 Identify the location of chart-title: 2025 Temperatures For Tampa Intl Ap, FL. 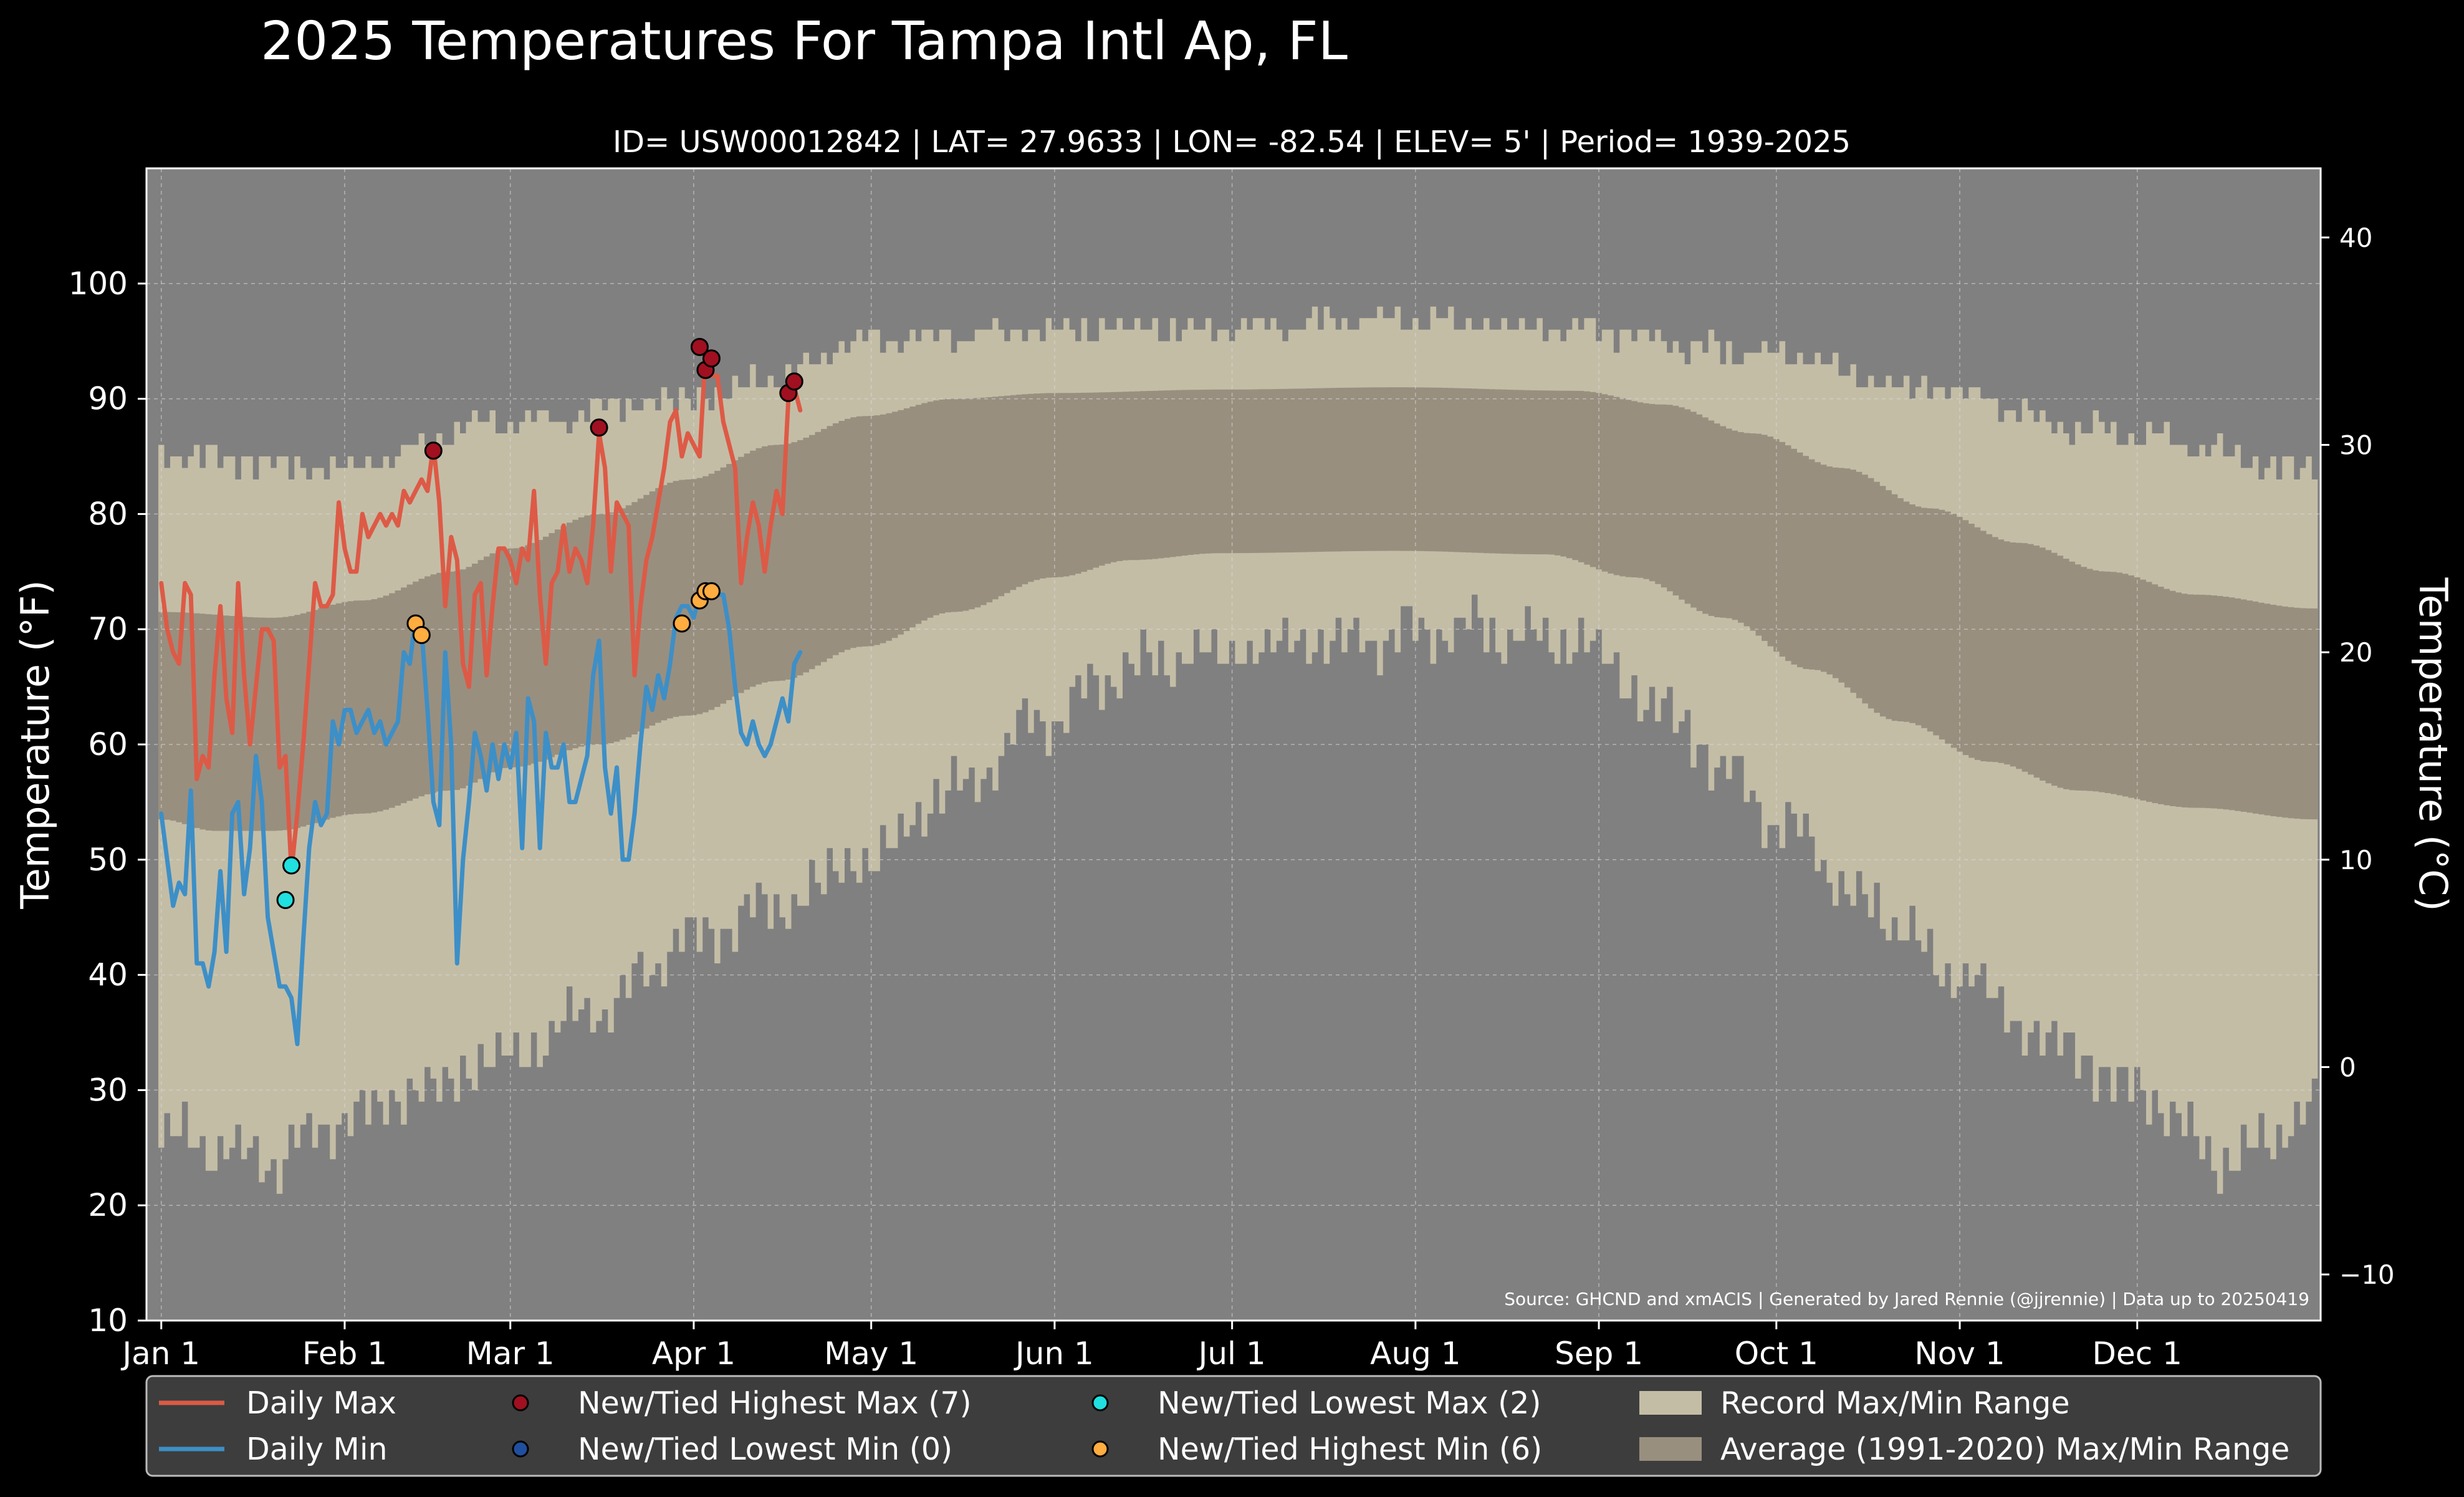
(804, 41).